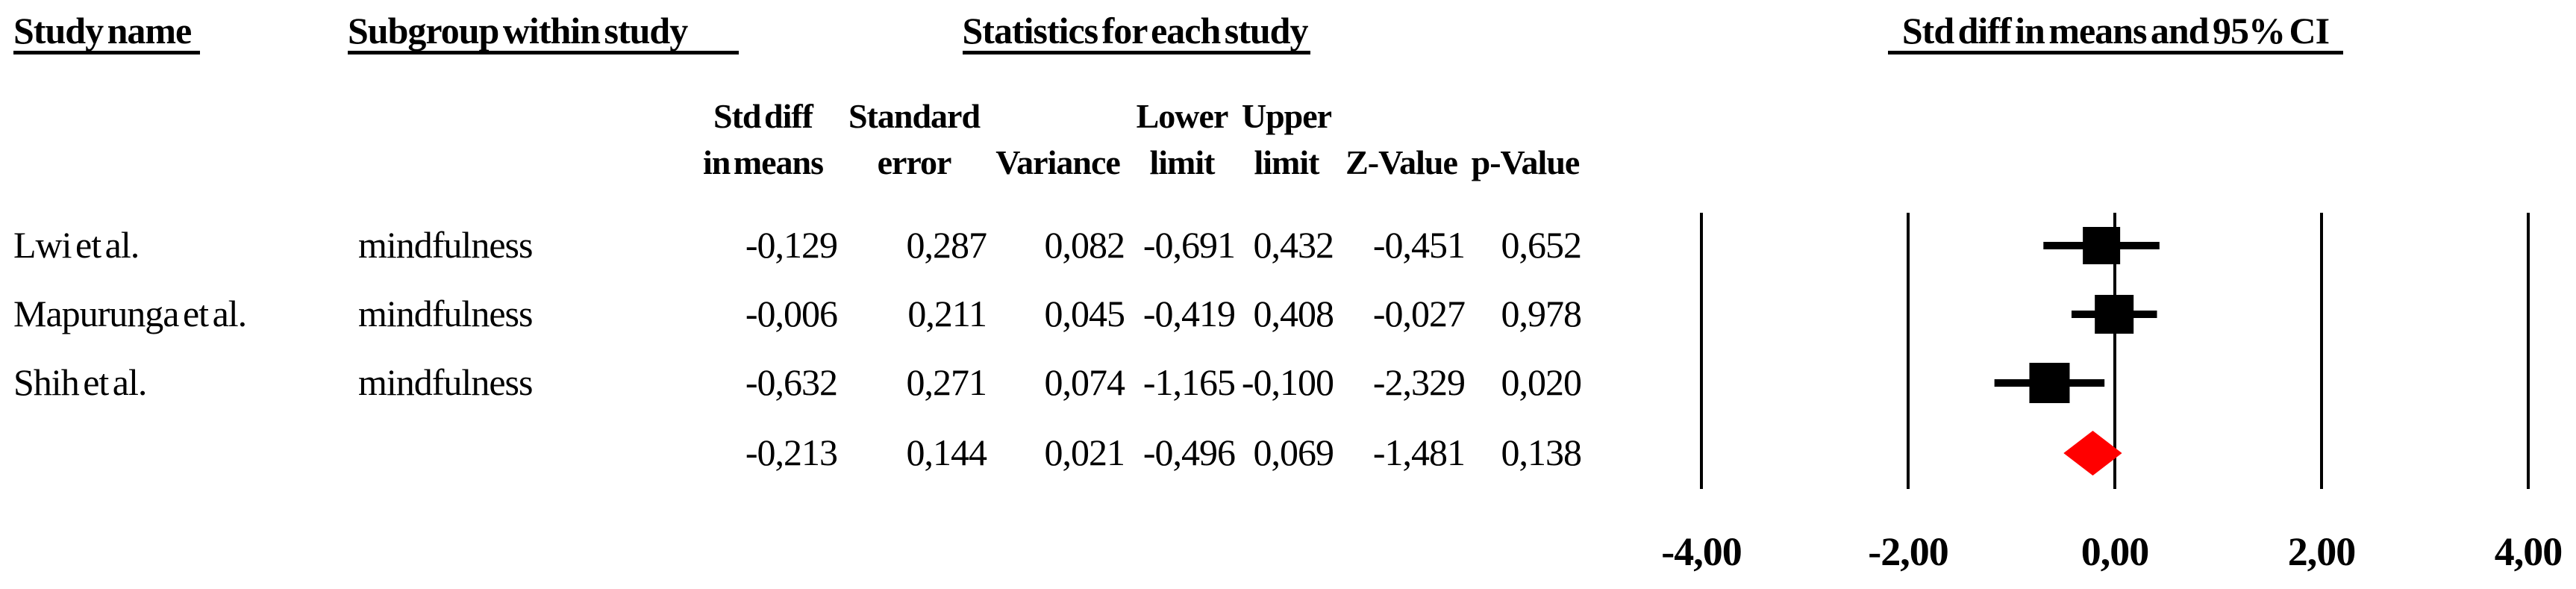 Image resolution: width=2576 pixels, height=589 pixels. What do you see at coordinates (947, 452) in the screenshot?
I see `std-err-value: 0,144` at bounding box center [947, 452].